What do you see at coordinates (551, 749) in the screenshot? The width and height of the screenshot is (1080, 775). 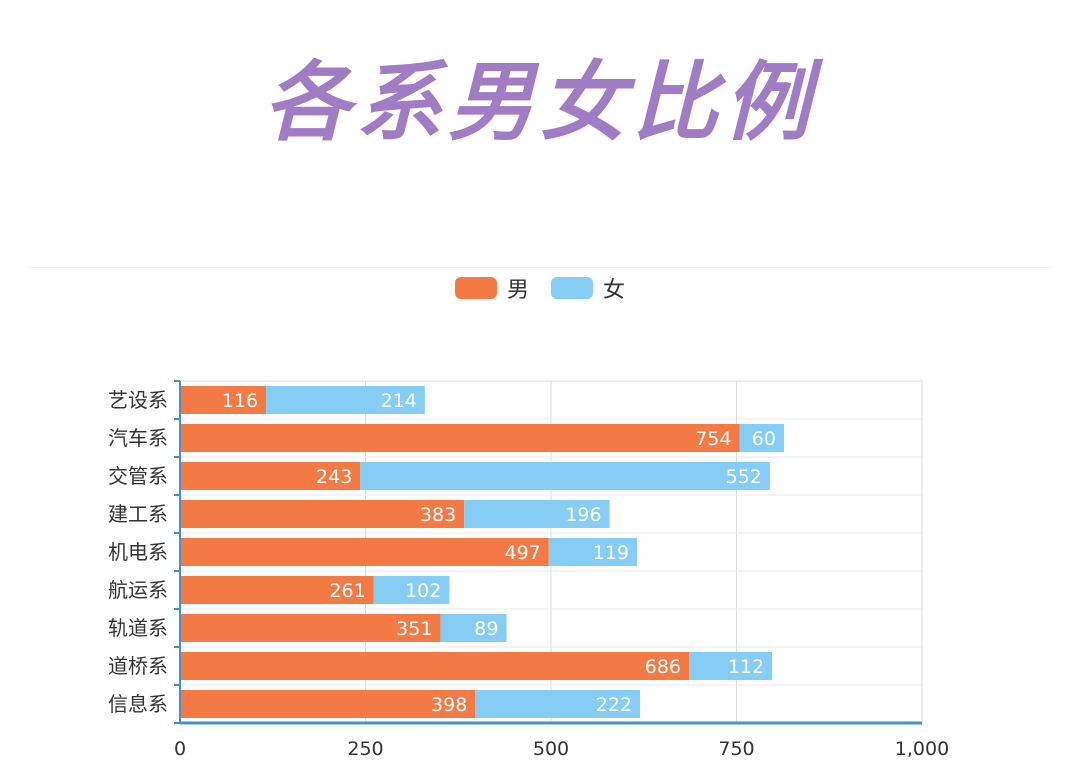 I see `x-tick-label: 500` at bounding box center [551, 749].